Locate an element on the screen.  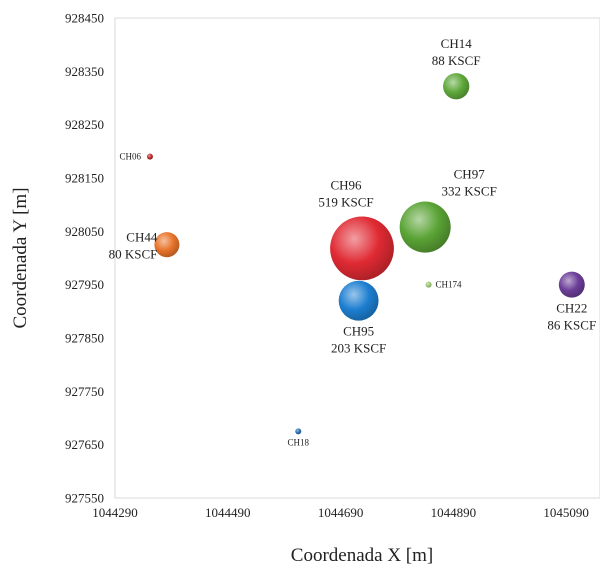
x-axis-title: Coordenada X [m] is located at coordinates (362, 555).